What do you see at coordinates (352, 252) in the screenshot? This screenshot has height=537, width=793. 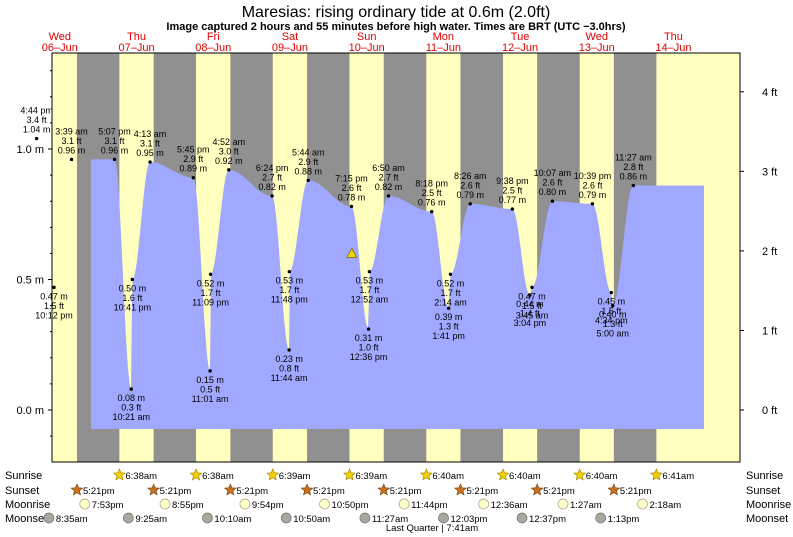 I see `current-tide-icon` at bounding box center [352, 252].